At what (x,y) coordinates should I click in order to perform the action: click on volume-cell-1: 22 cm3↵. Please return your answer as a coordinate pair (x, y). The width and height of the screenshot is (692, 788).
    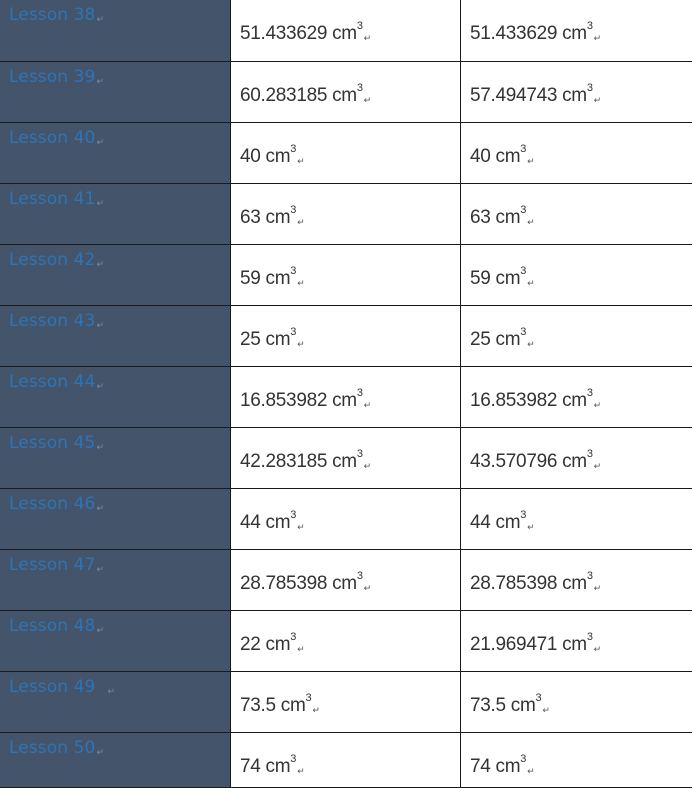
    Looking at the image, I should click on (346, 641).